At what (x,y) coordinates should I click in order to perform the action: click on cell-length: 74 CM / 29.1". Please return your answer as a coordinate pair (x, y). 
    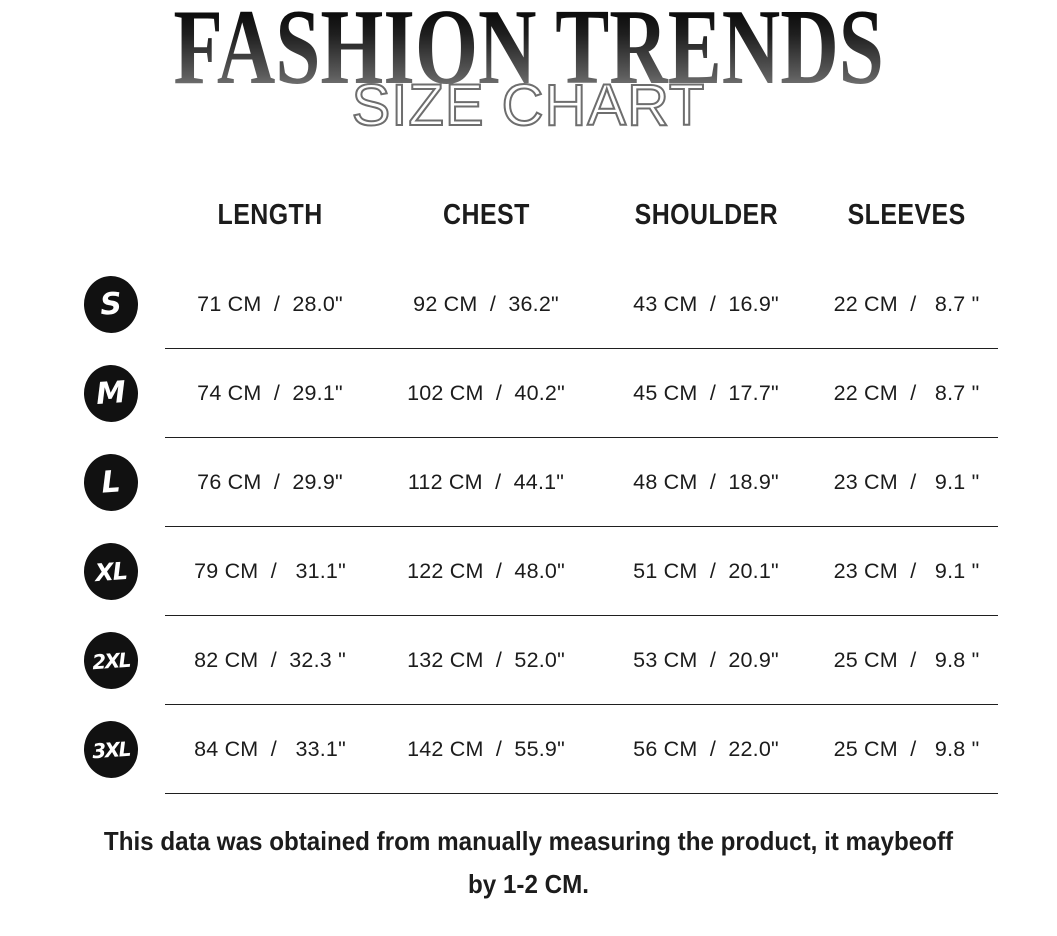
    Looking at the image, I should click on (270, 392).